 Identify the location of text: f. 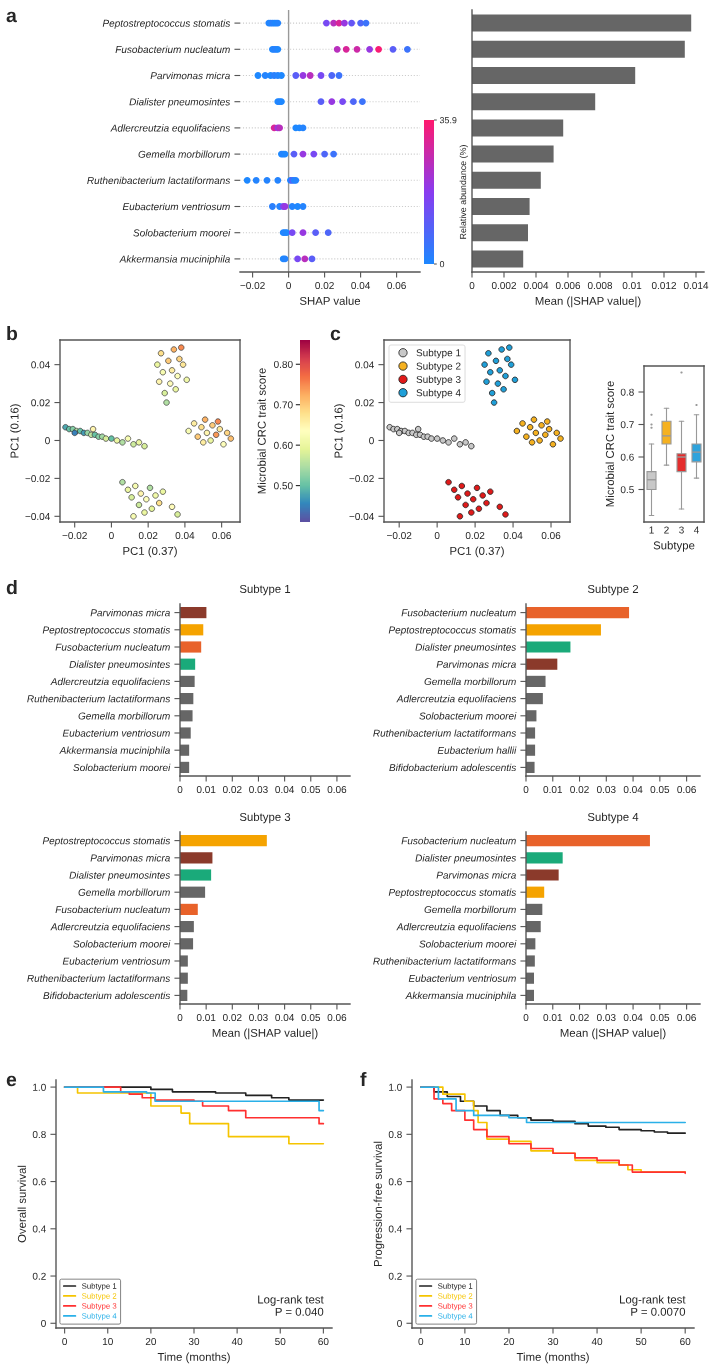
(363, 1079).